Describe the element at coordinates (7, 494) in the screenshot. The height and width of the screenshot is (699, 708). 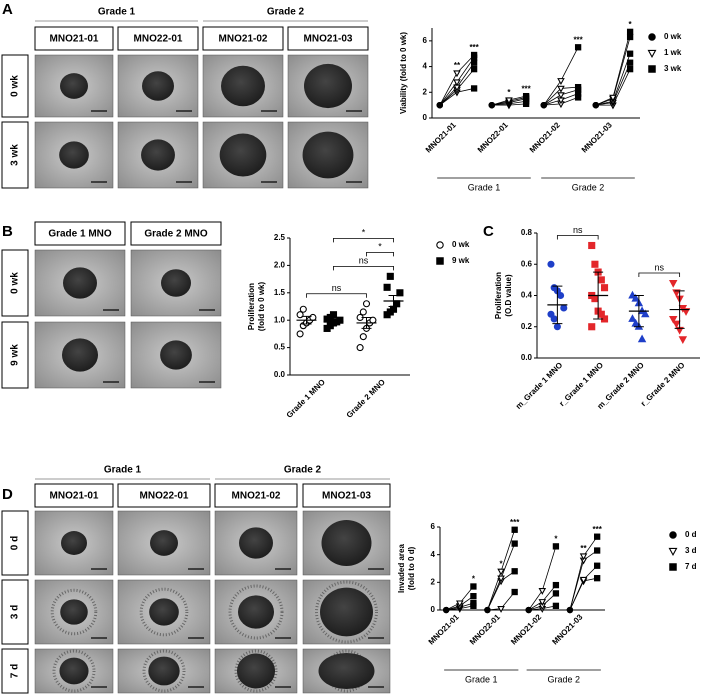
I see `panel-label: D` at that location.